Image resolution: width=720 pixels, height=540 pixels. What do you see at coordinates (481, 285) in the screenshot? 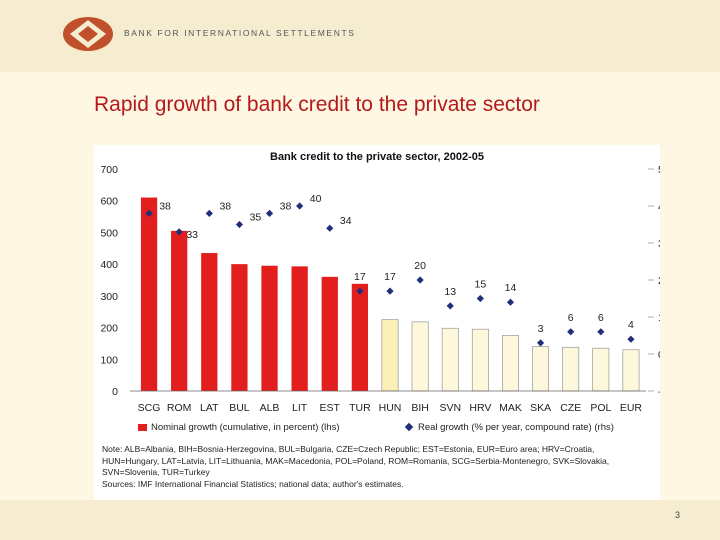
I see `real-growth-label-hrv: 15` at bounding box center [481, 285].